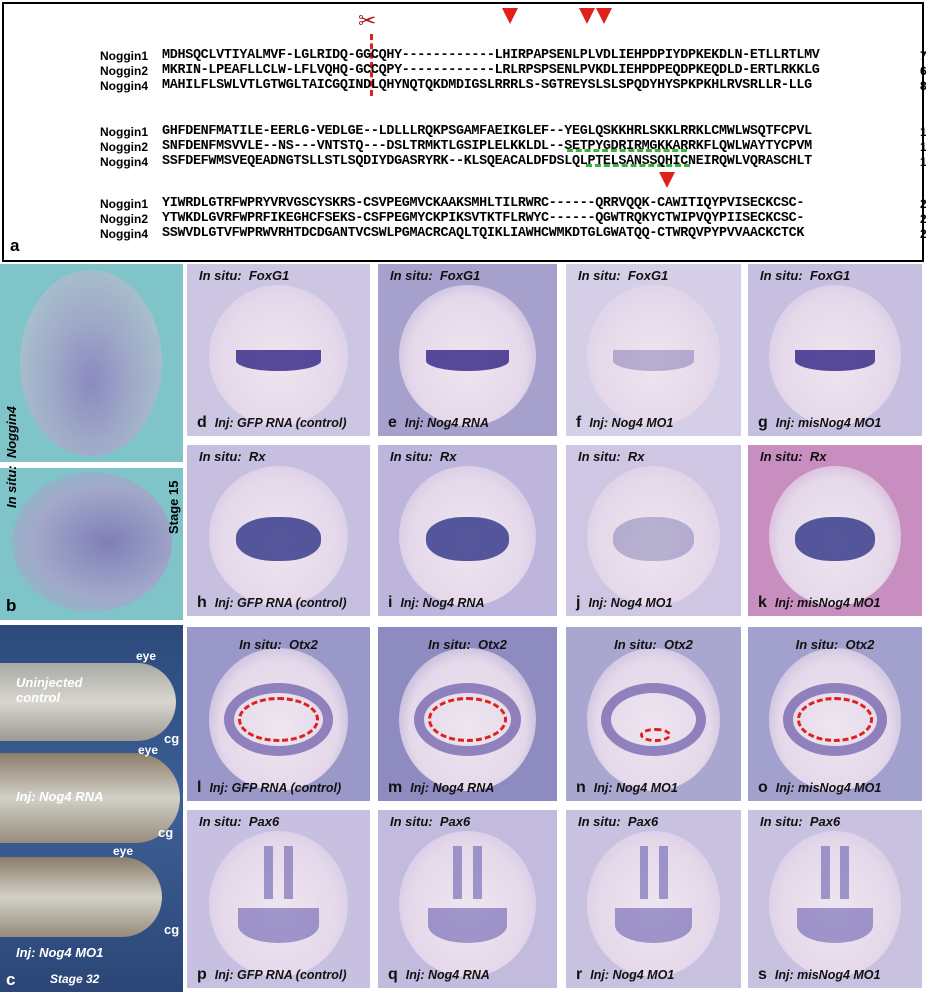 The height and width of the screenshot is (992, 926). What do you see at coordinates (91, 465) in the screenshot?
I see `divider` at bounding box center [91, 465].